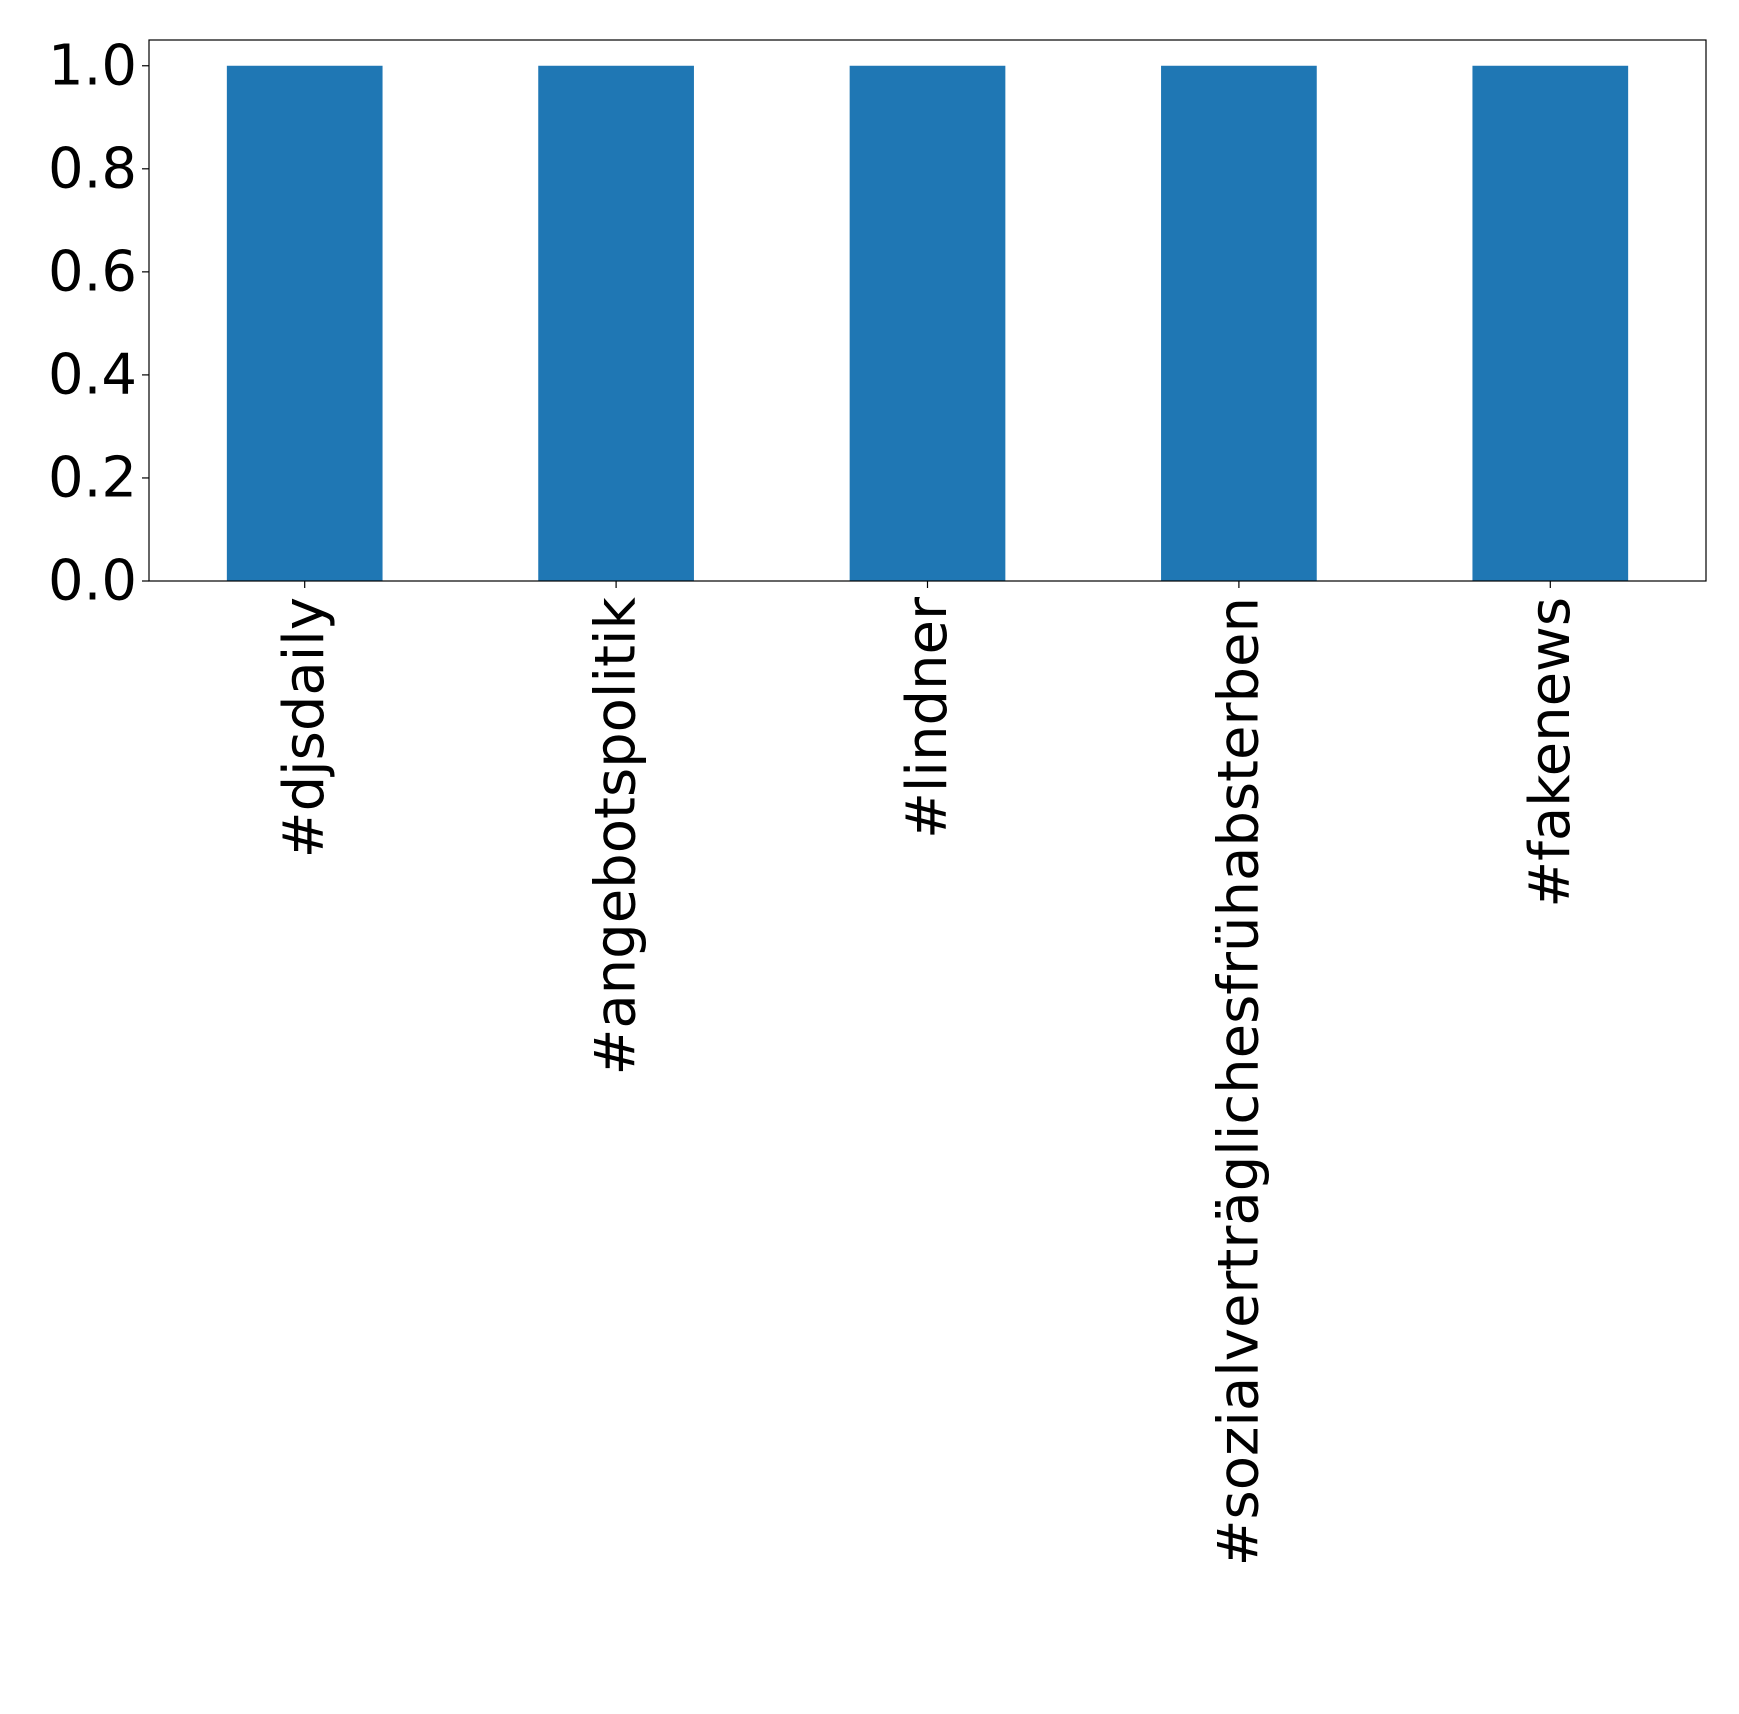 Image resolution: width=1739 pixels, height=1714 pixels. Describe the element at coordinates (616, 835) in the screenshot. I see `x-tick-label: #angebotspolitik` at that location.